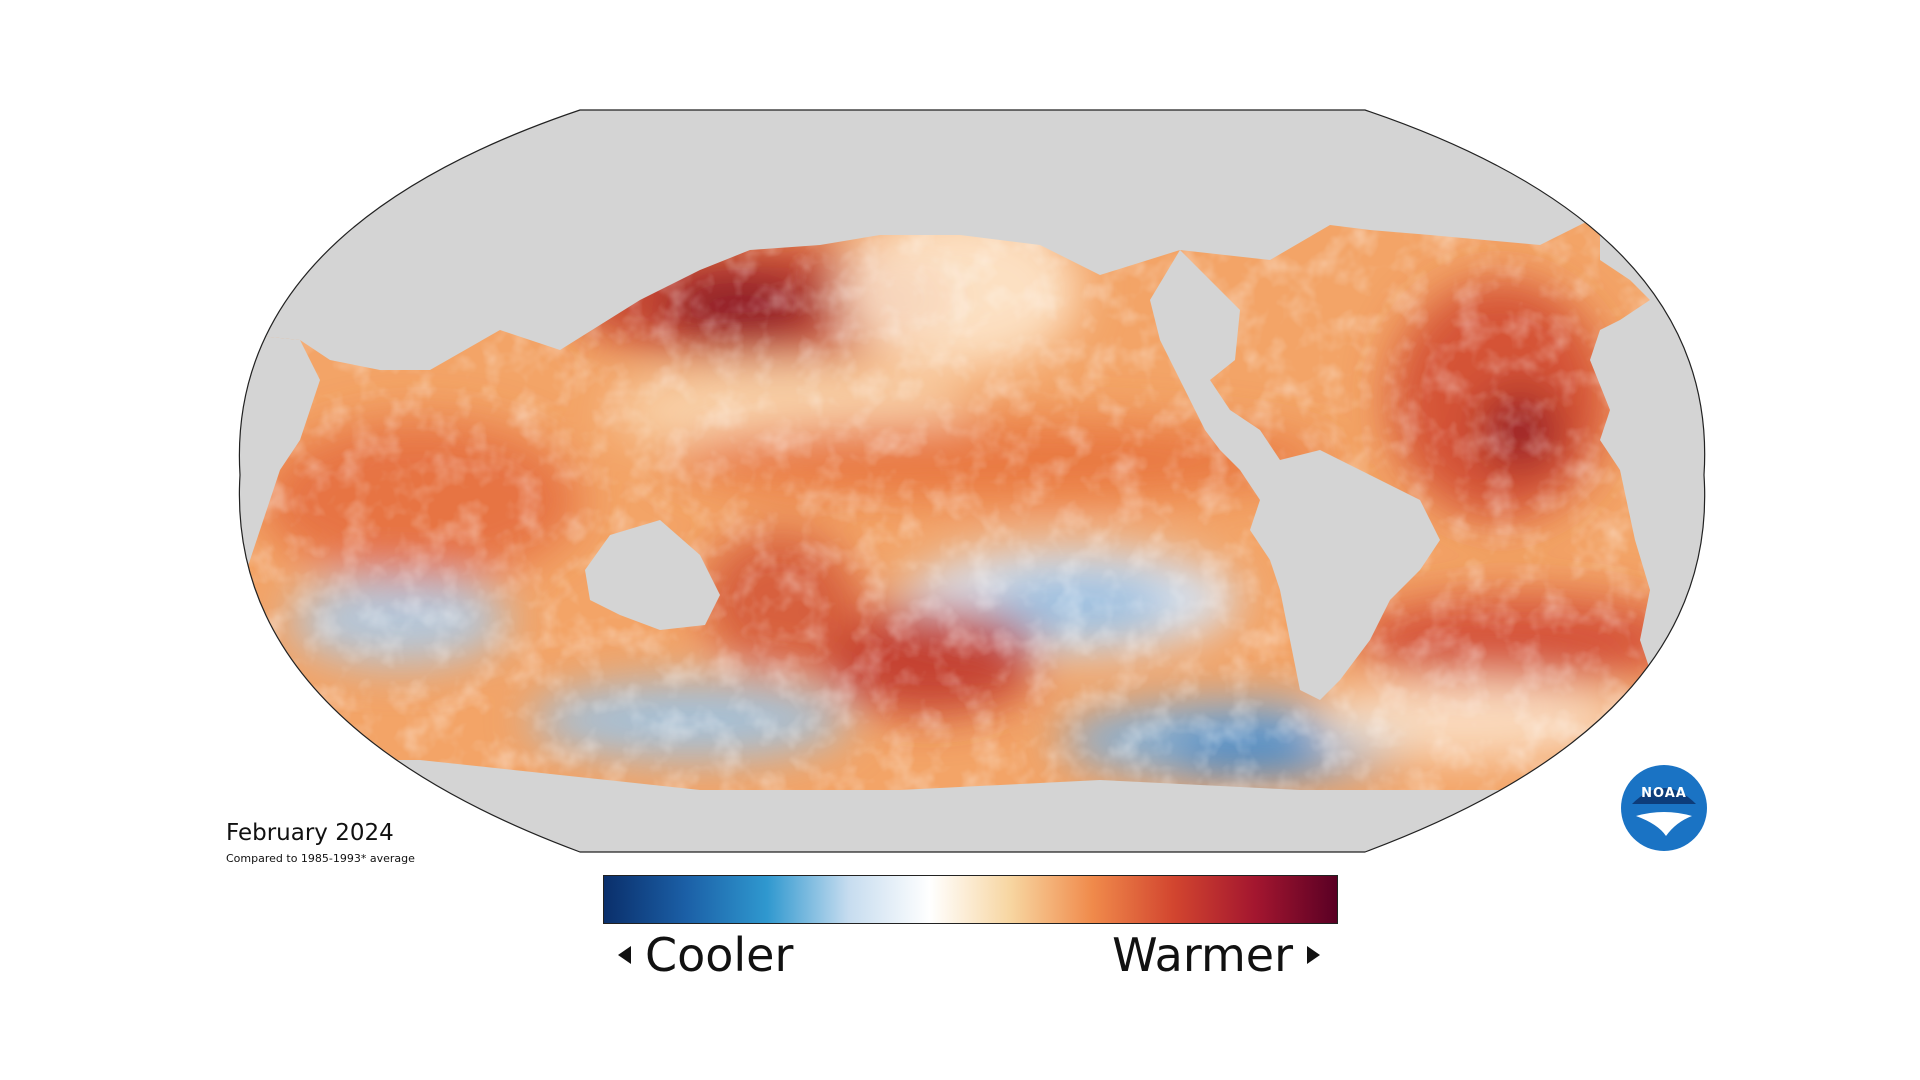 Image resolution: width=1920 pixels, height=1080 pixels. I want to click on map-title: February 2024, so click(310, 833).